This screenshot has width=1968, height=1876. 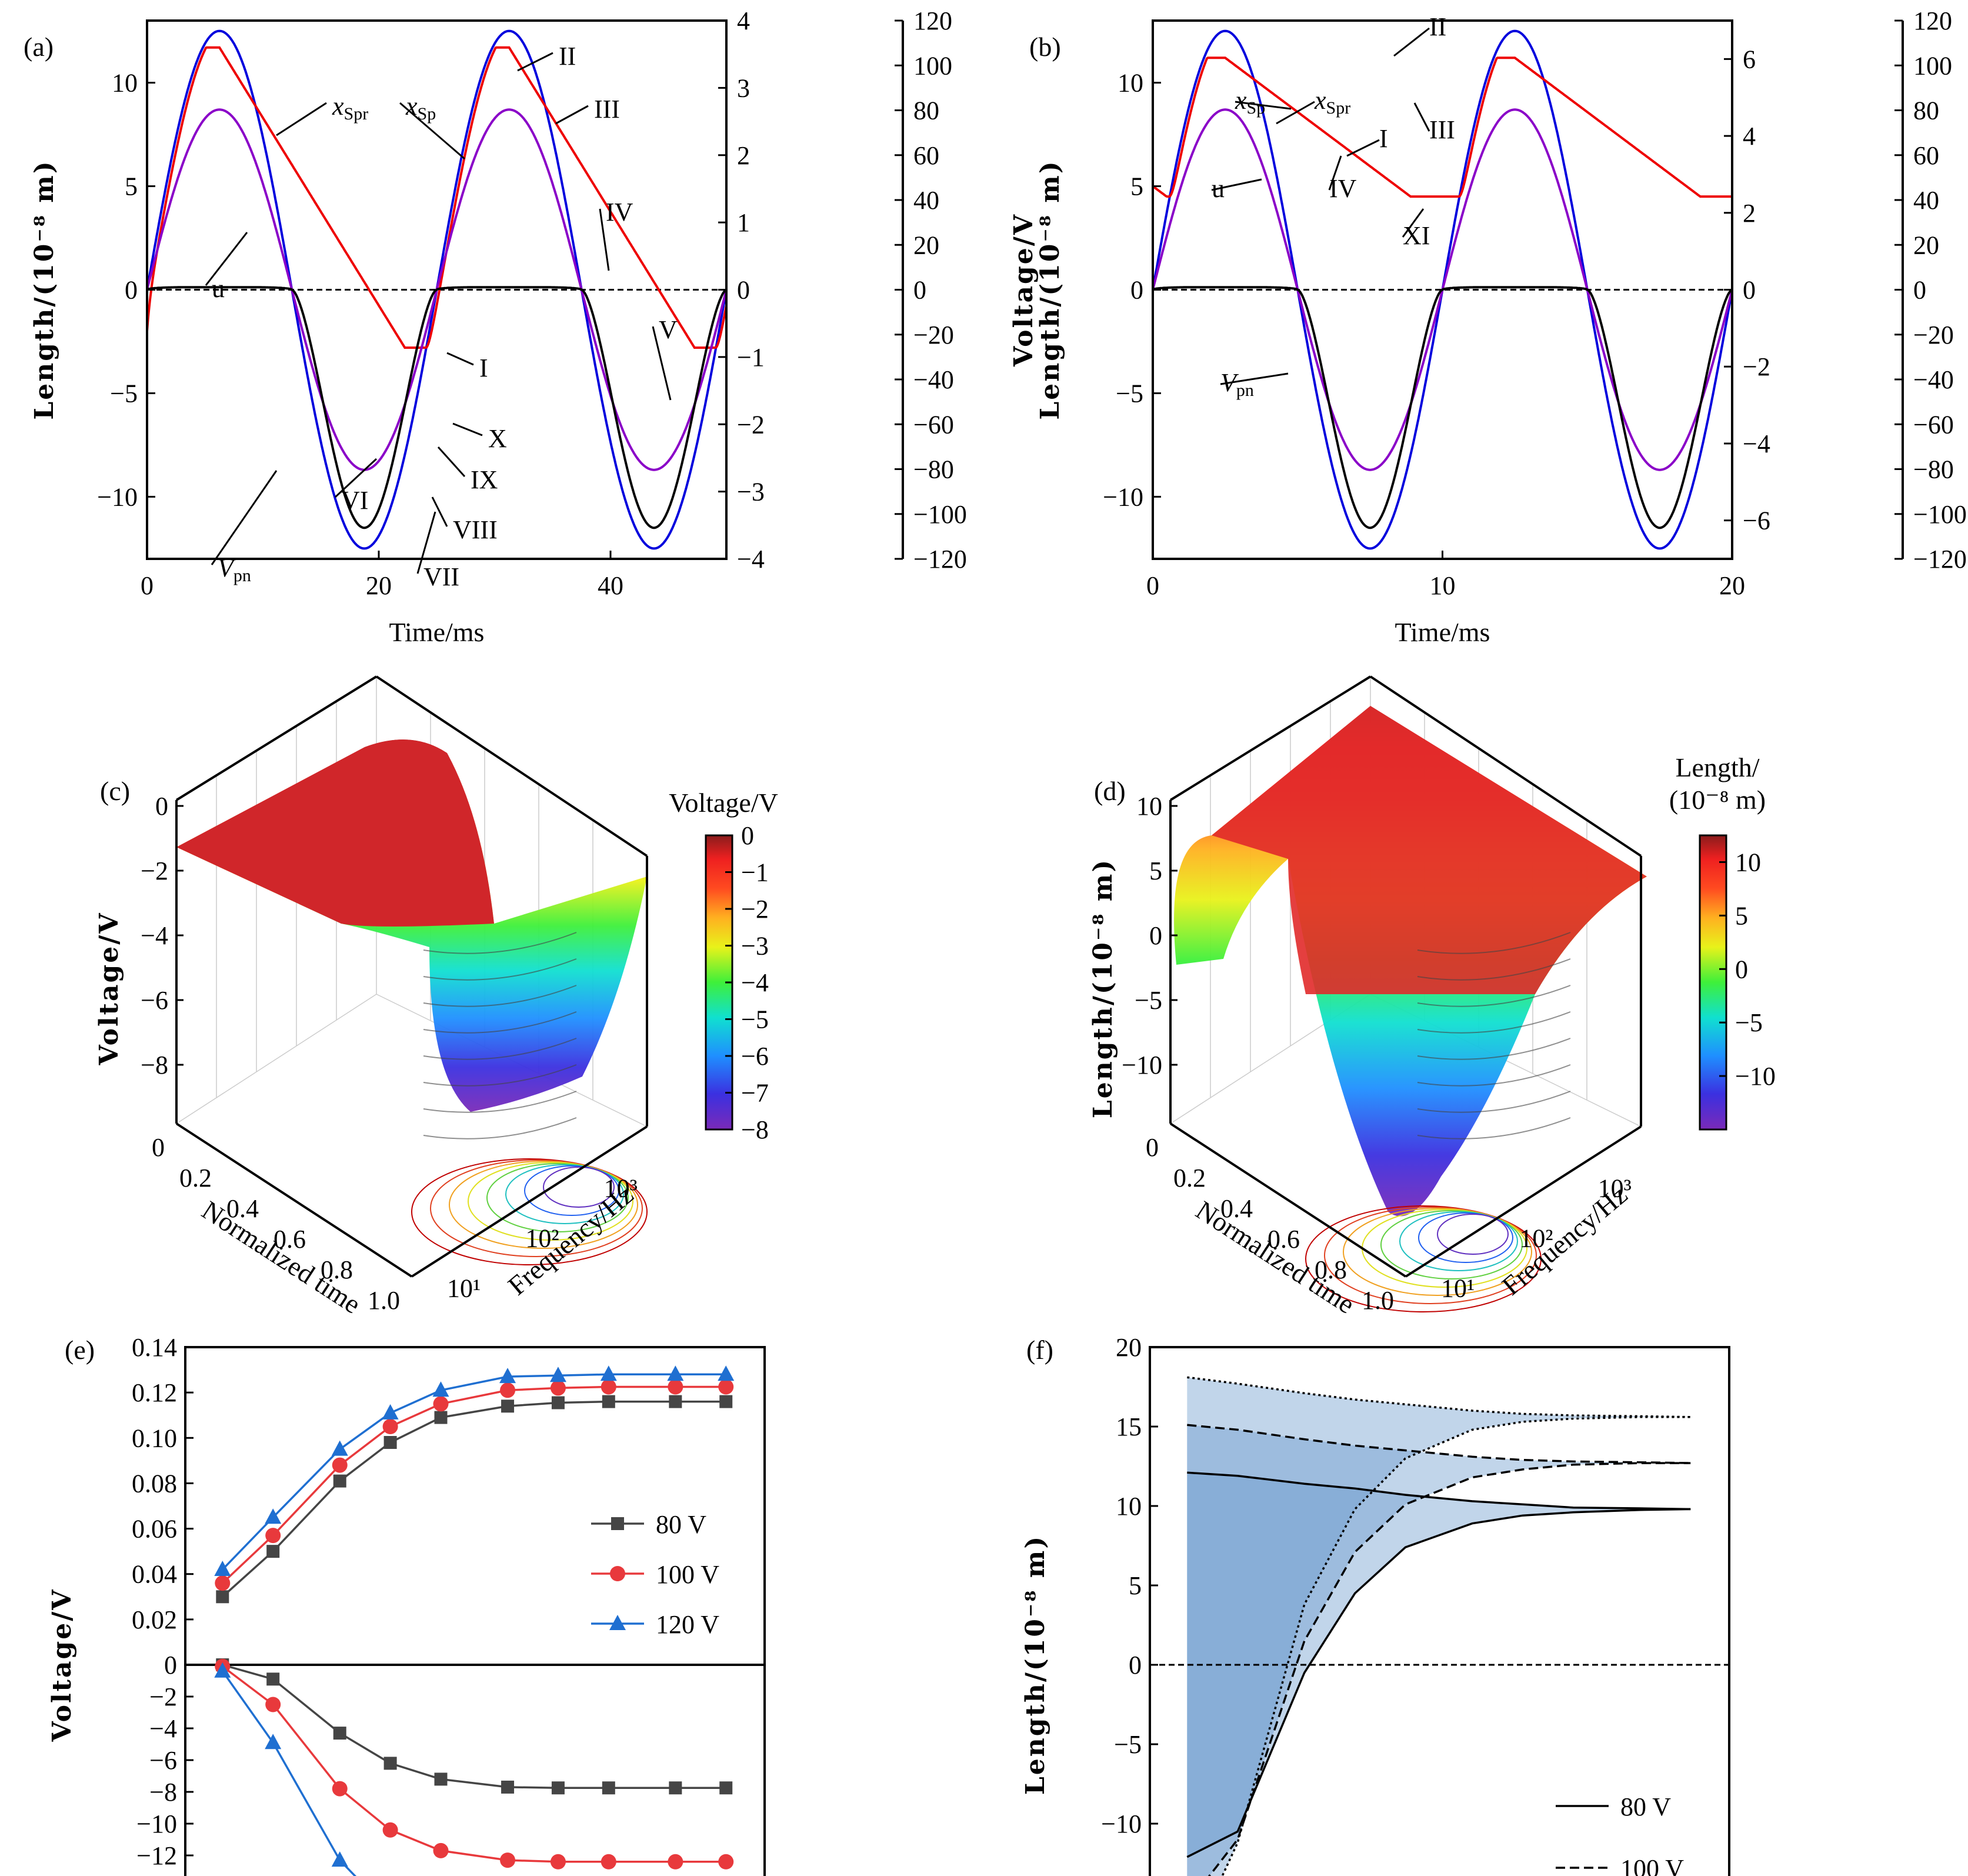 What do you see at coordinates (1229, 382) in the screenshot?
I see `annotation-main: V` at bounding box center [1229, 382].